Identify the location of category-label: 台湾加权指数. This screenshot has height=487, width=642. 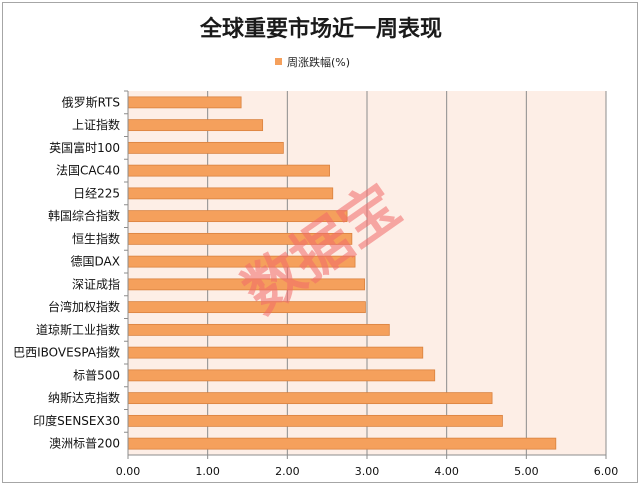
(84, 306).